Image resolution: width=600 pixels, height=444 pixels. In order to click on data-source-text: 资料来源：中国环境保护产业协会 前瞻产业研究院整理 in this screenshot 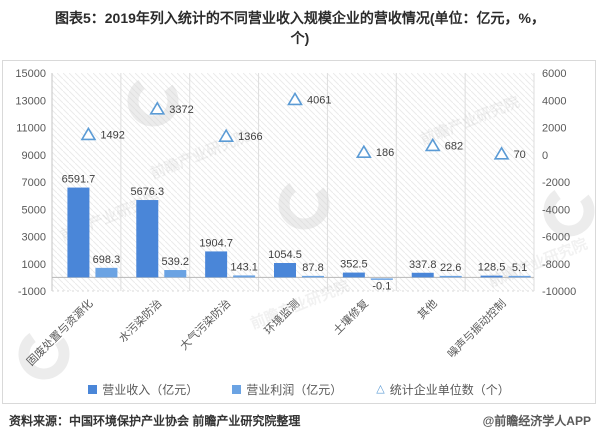, I will do `click(155, 421)`.